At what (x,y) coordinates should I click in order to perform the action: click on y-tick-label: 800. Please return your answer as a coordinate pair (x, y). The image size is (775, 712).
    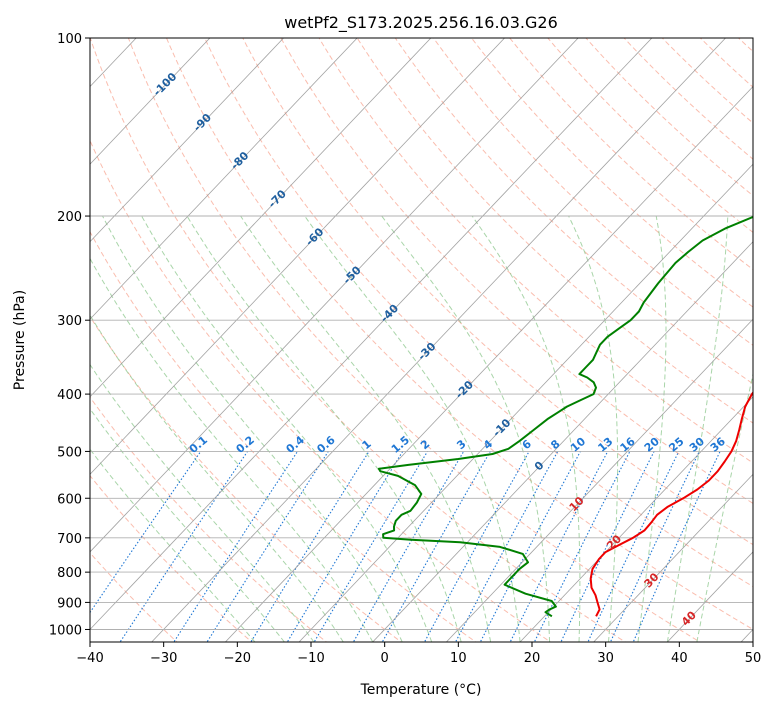
    Looking at the image, I should click on (69, 573).